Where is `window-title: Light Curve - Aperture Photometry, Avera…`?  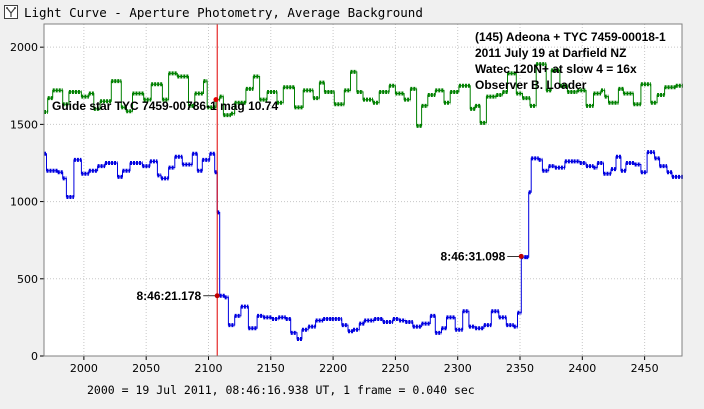 window-title: Light Curve - Aperture Photometry, Avera… is located at coordinates (223, 12).